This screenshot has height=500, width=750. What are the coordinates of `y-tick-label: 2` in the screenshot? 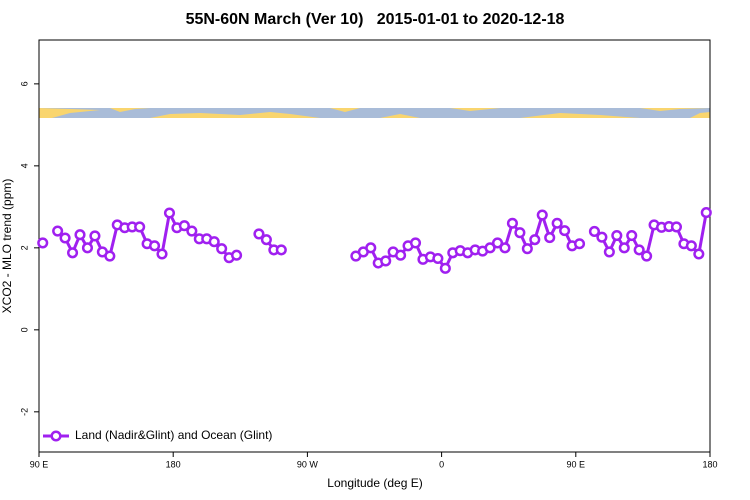 It's located at (24, 247).